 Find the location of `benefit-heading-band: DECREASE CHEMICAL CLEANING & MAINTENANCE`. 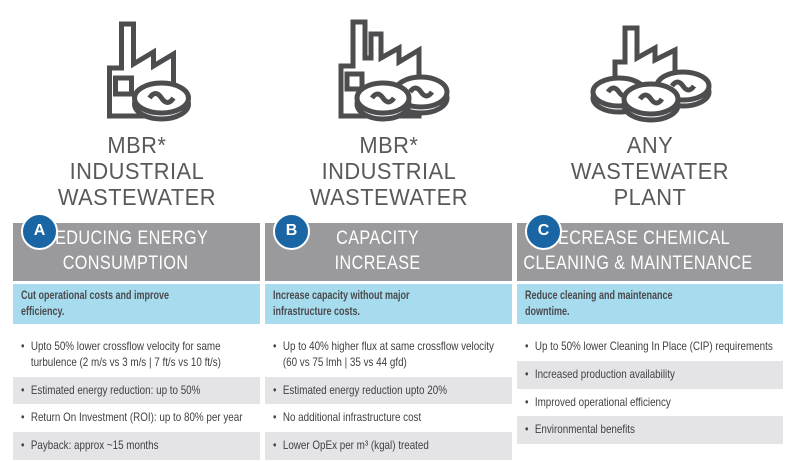

benefit-heading-band: DECREASE CHEMICAL CLEANING & MAINTENANCE is located at coordinates (650, 251).